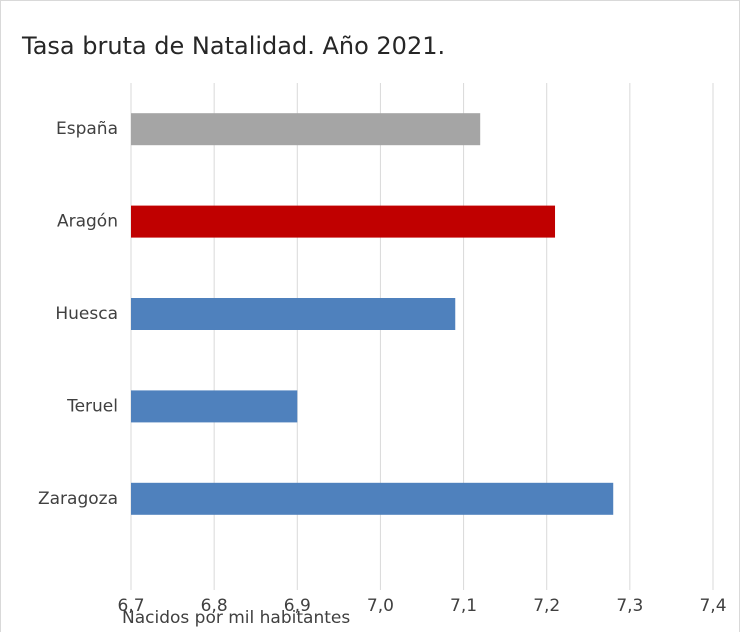 The height and width of the screenshot is (632, 740). What do you see at coordinates (236, 618) in the screenshot?
I see `x-axis-title: Nacidos por mil habitantes` at bounding box center [236, 618].